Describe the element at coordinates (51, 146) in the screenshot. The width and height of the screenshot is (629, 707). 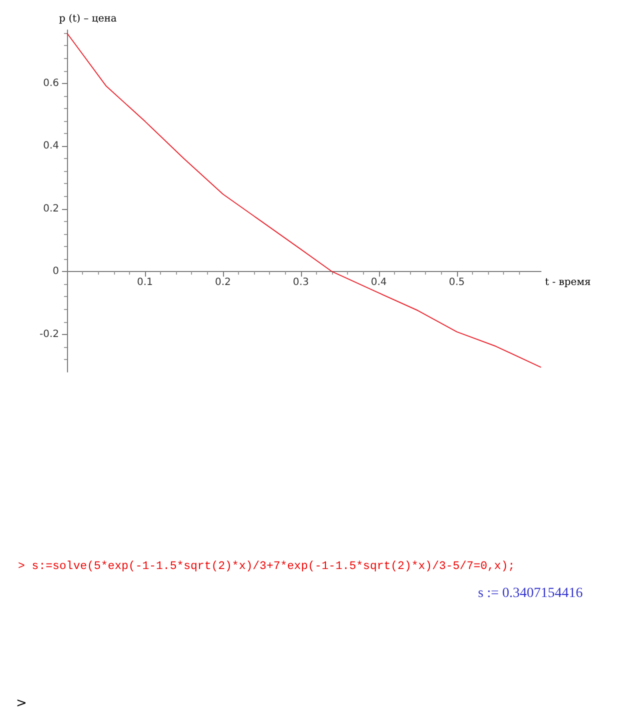
I see `y-tick-label: 0.4` at that location.